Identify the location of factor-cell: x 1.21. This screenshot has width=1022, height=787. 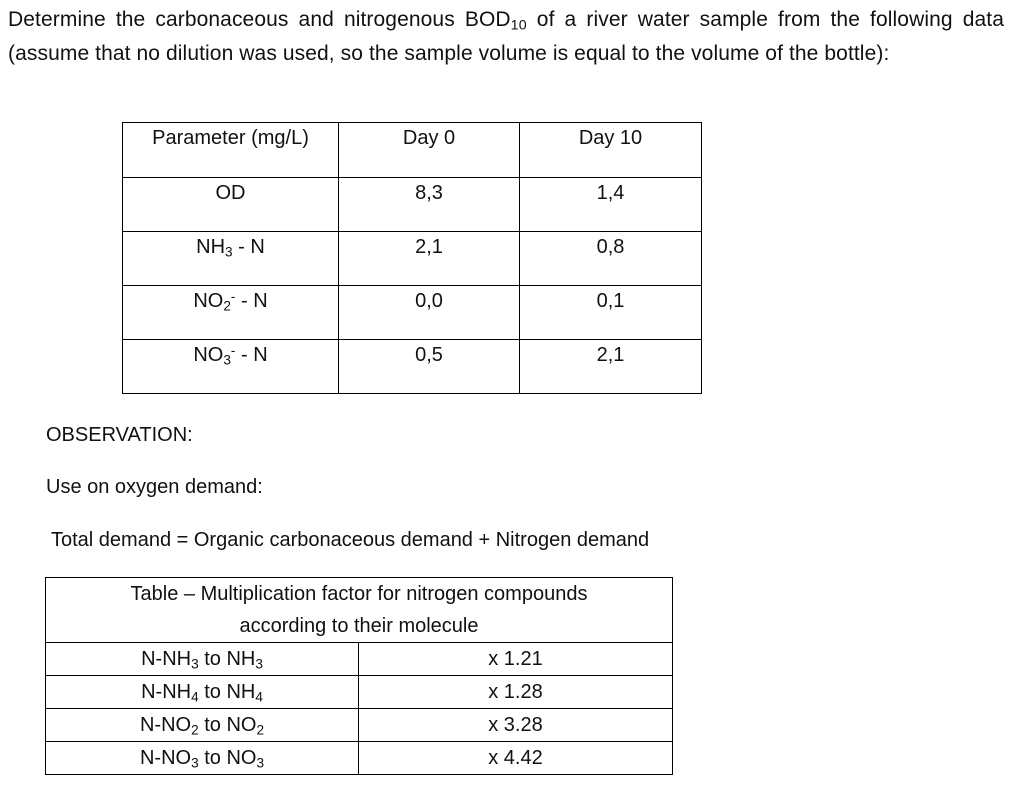
(515, 659).